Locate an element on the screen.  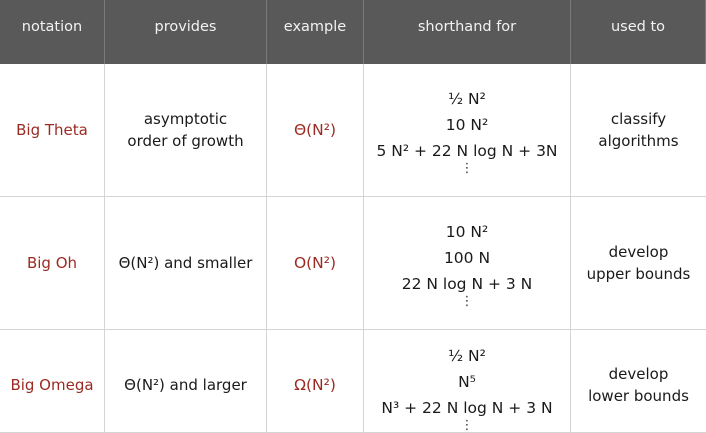
row-big-oh-used-to: develop upper bounds is located at coordinates (638, 263).